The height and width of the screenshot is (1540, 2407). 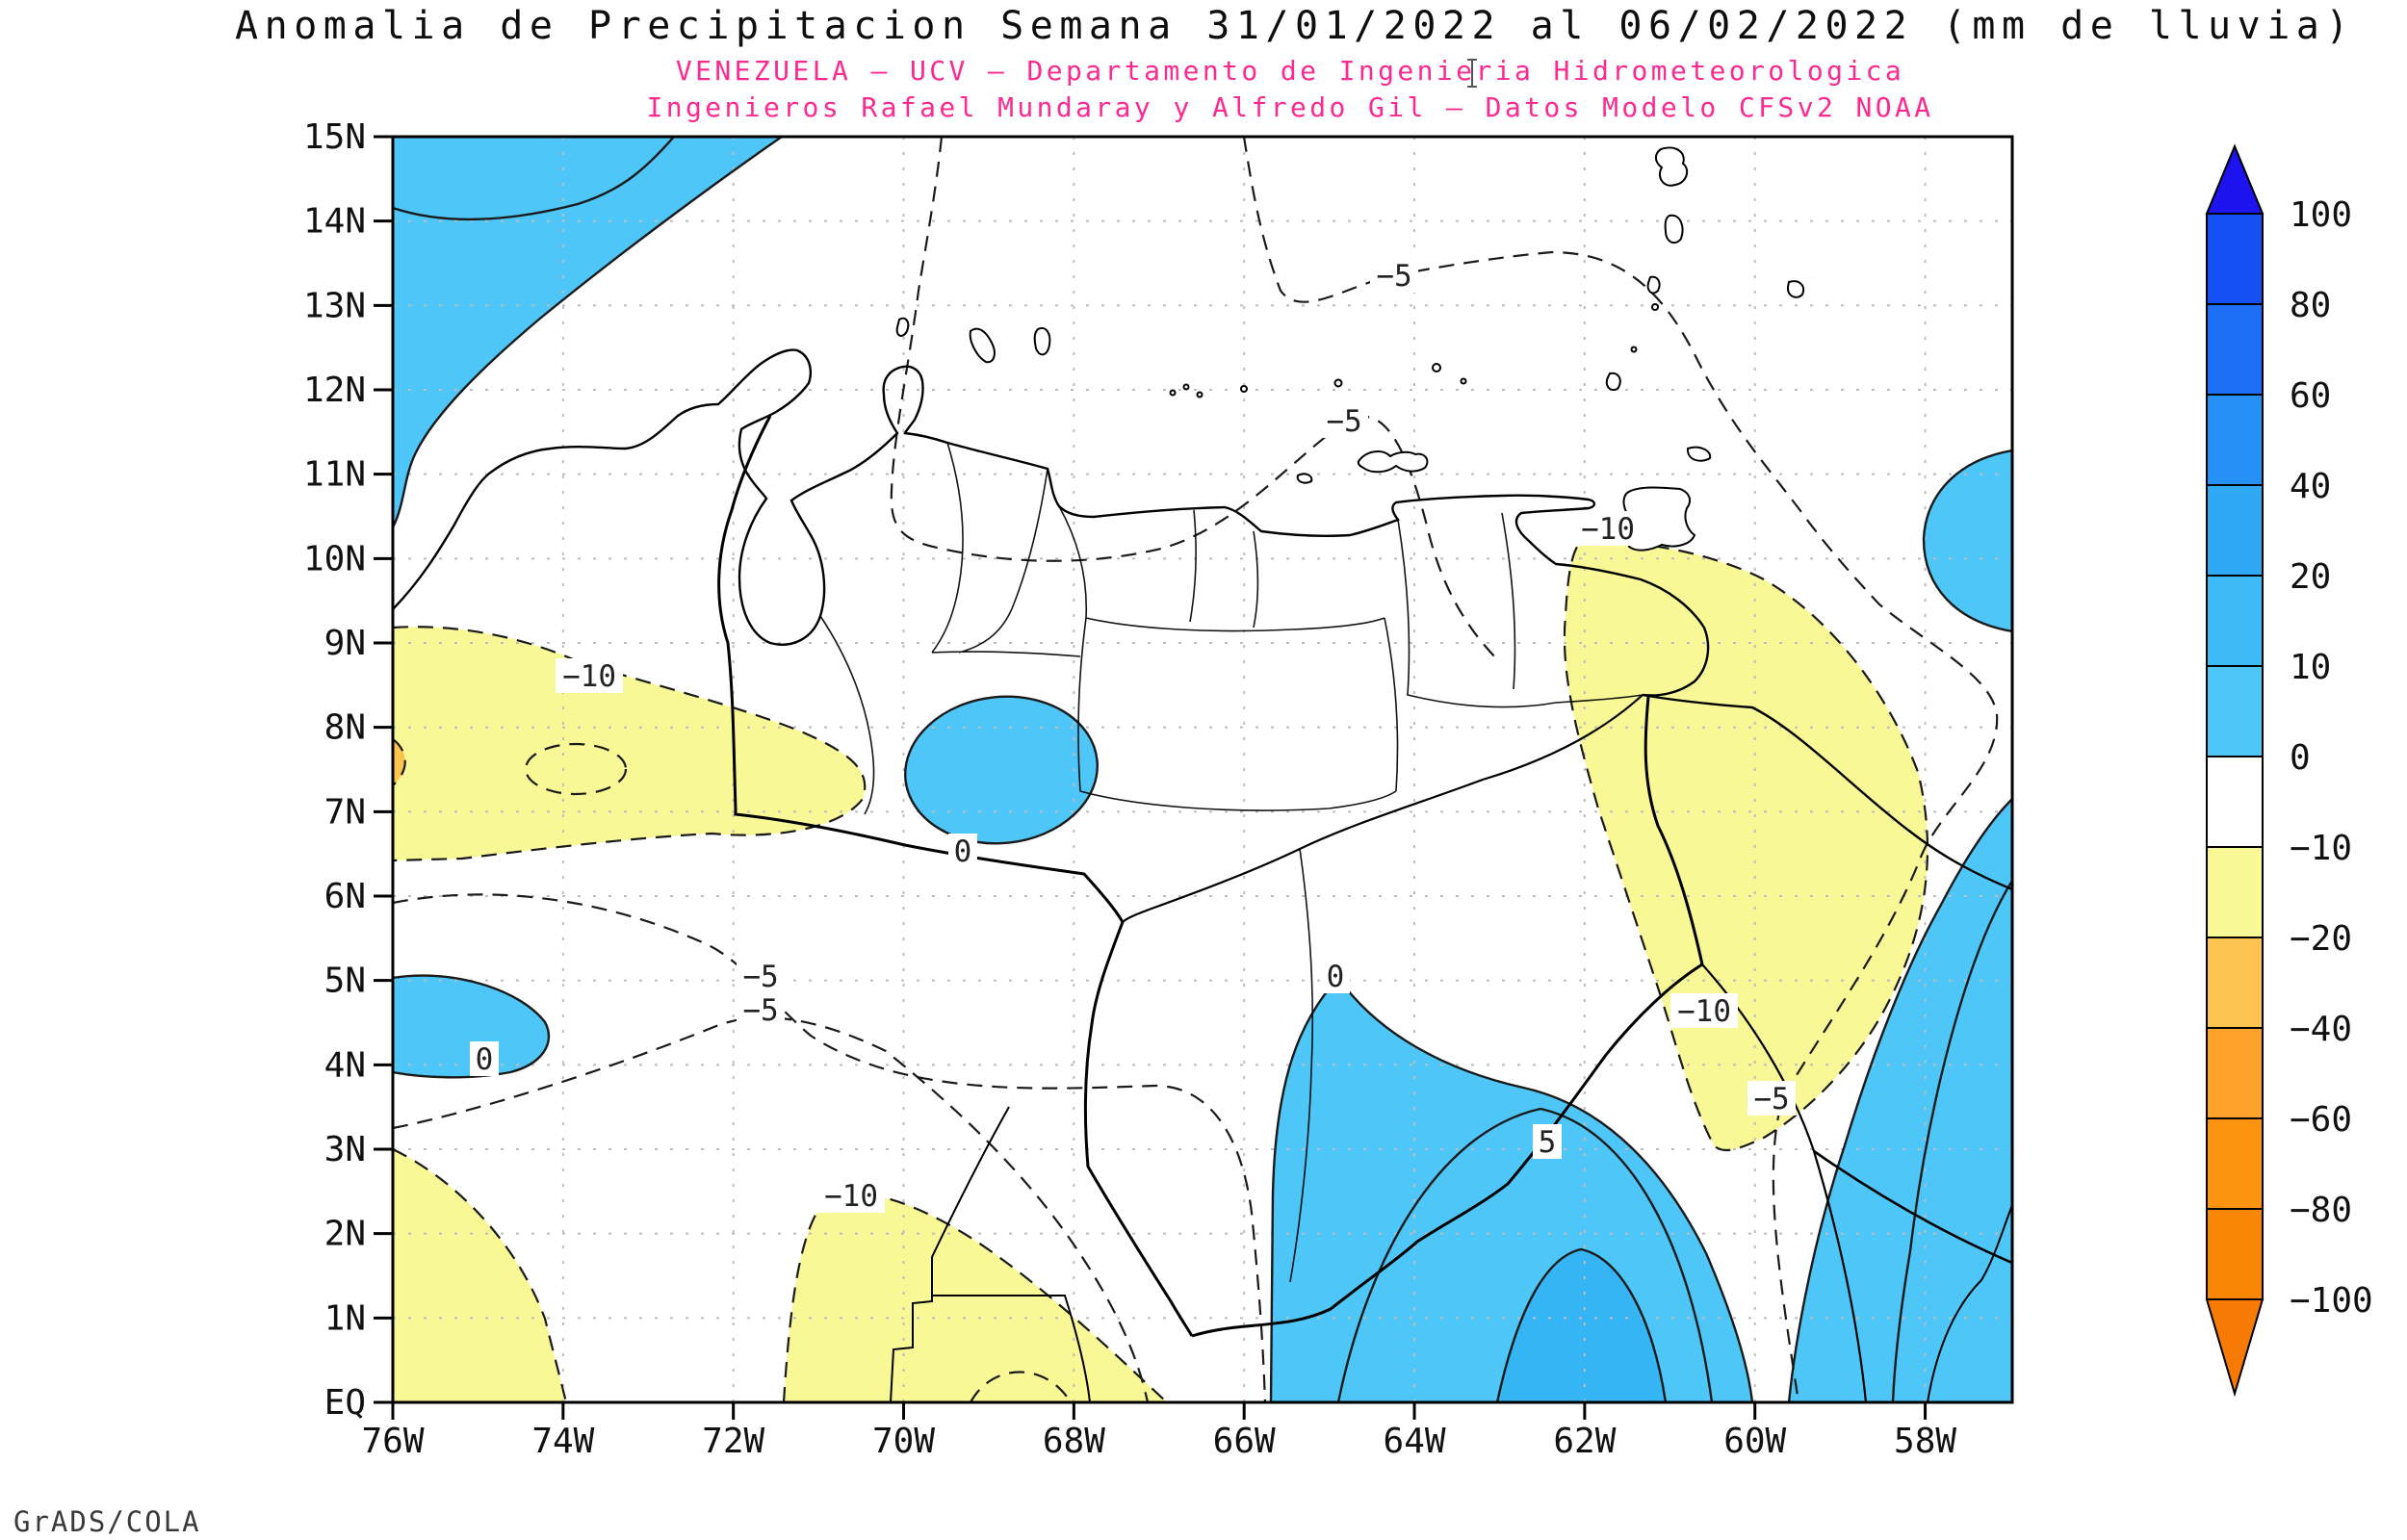 What do you see at coordinates (2321, 1120) in the screenshot?
I see `colorbar-label: −60` at bounding box center [2321, 1120].